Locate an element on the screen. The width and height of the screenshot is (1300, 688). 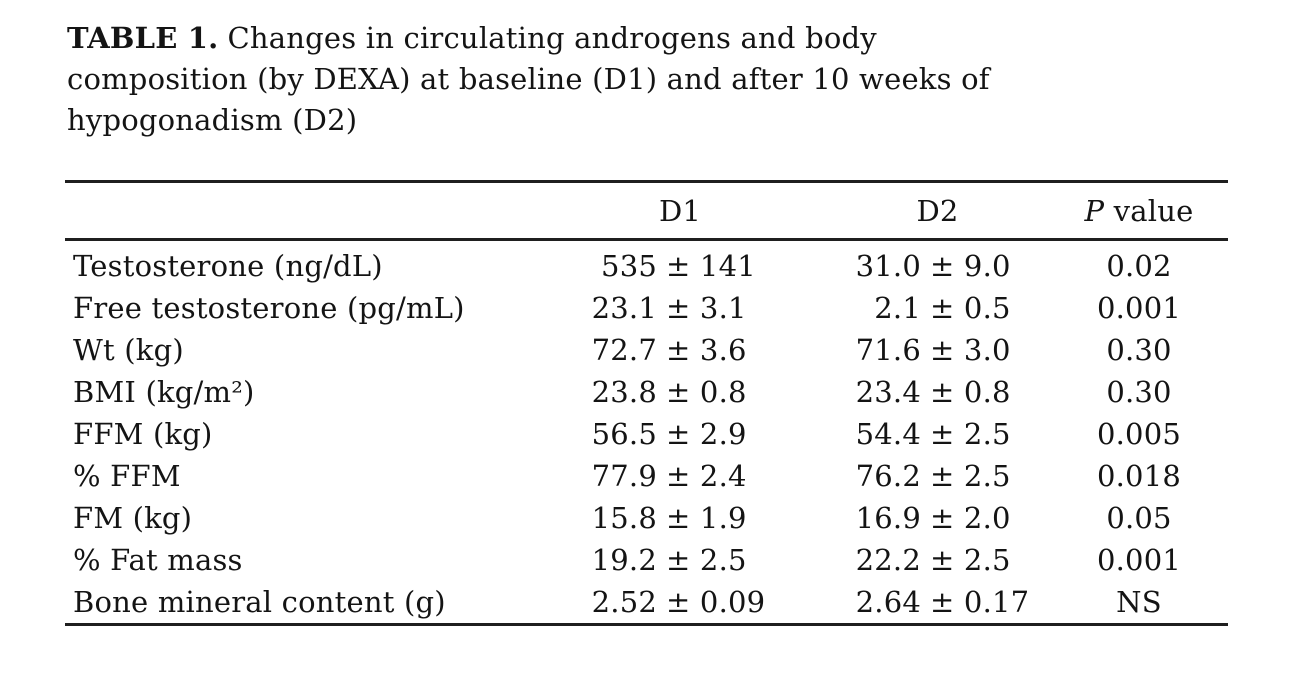
d2-sd: ± 0.5 is located at coordinates (970, 308).